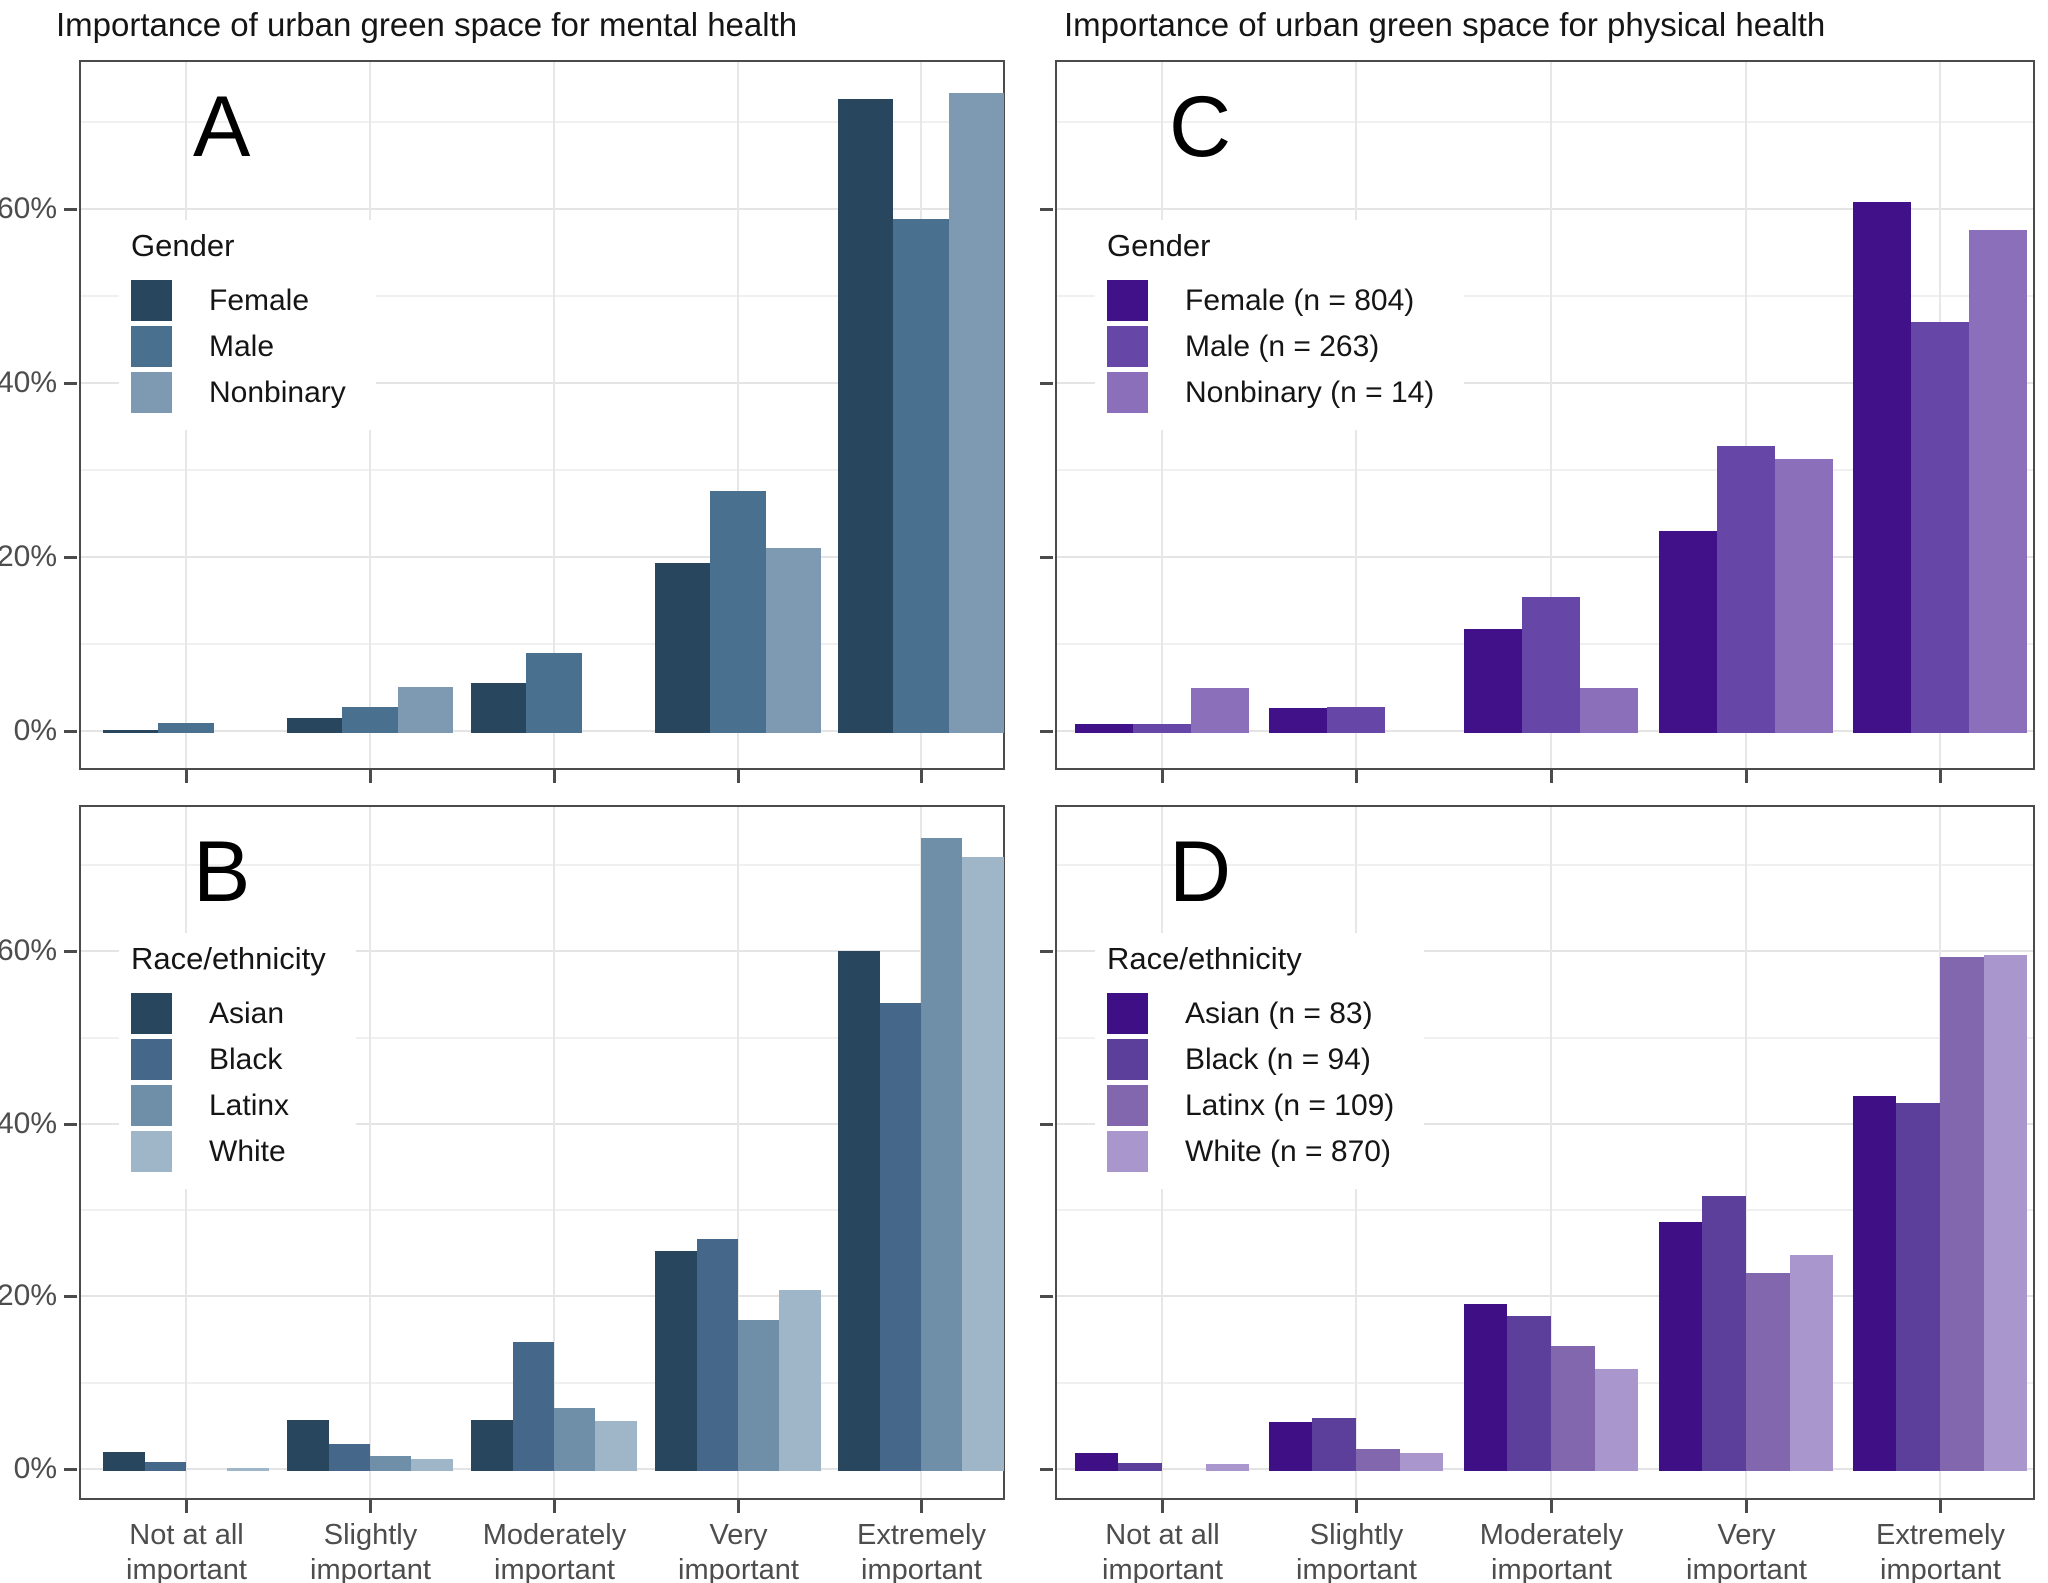 This screenshot has width=2048, height=1583. Describe the element at coordinates (242, 346) in the screenshot. I see `legend-item-label: Male` at that location.